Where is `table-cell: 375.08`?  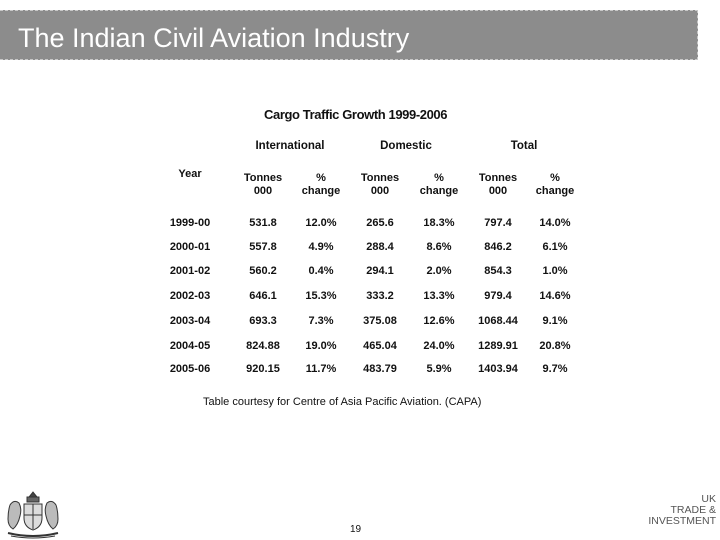
table-cell: 375.08 is located at coordinates (380, 321).